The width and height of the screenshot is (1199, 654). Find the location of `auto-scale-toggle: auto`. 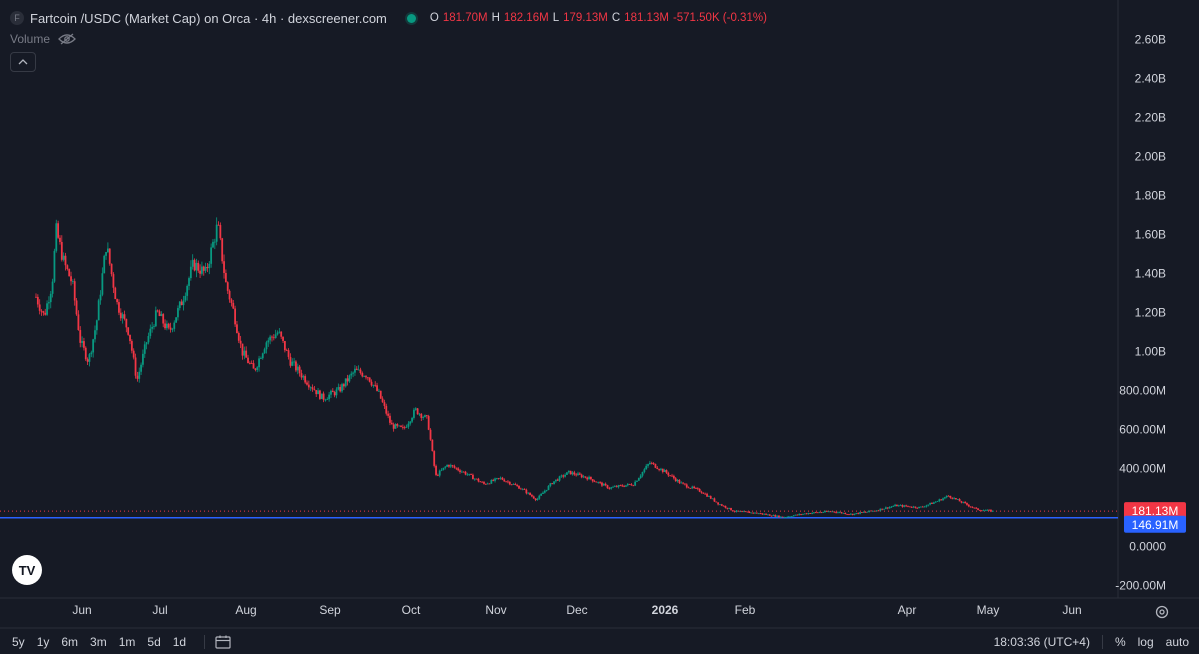

auto-scale-toggle: auto is located at coordinates (1177, 642).